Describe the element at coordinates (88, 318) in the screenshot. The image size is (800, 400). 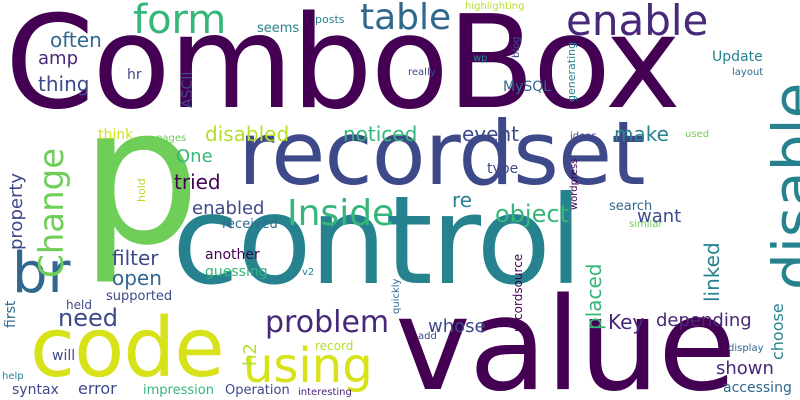
I see `word: need` at that location.